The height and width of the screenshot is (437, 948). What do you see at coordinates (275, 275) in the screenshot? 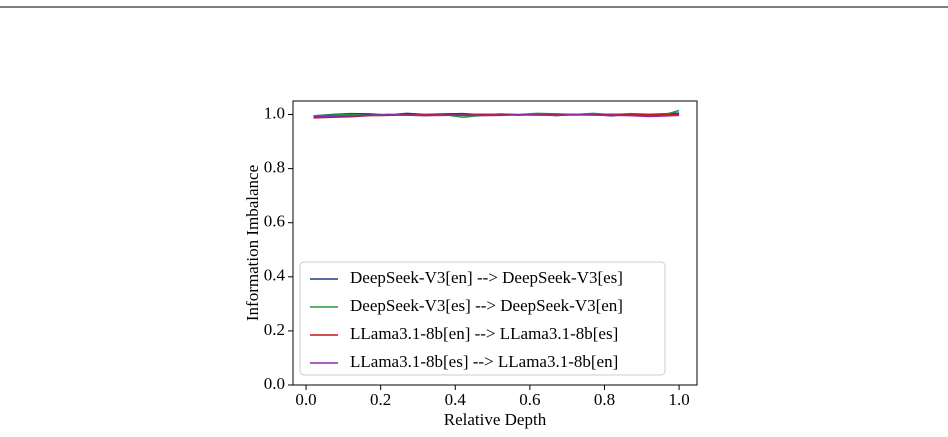
I see `y-tick-label: 0.4` at bounding box center [275, 275].